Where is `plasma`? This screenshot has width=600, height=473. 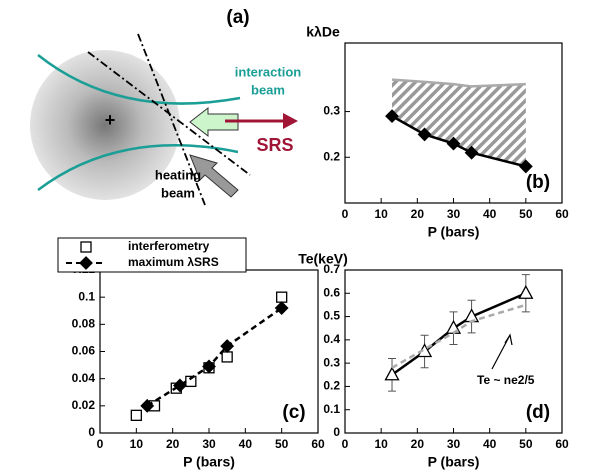 plasma is located at coordinates (105, 125).